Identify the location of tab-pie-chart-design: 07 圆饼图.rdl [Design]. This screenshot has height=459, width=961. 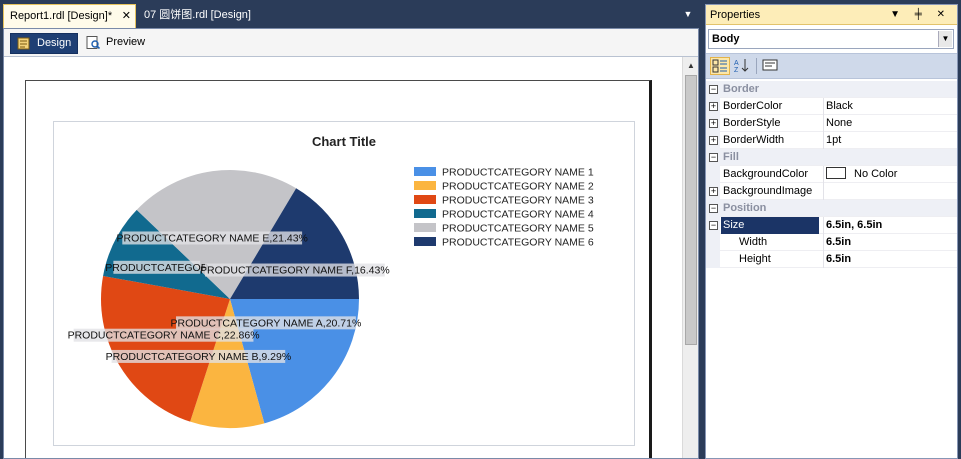
(197, 16).